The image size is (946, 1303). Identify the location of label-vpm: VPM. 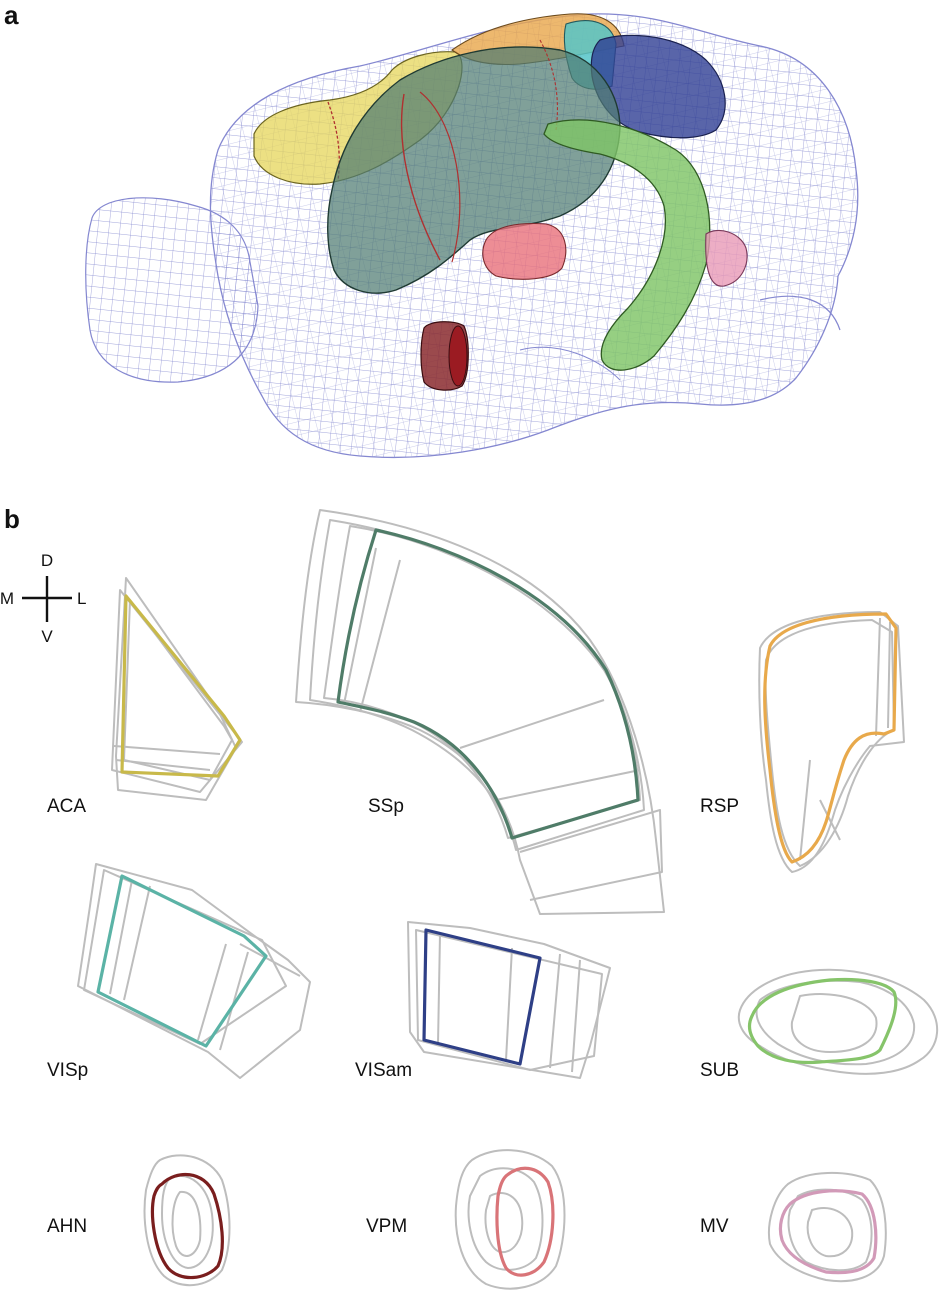
(386, 1226).